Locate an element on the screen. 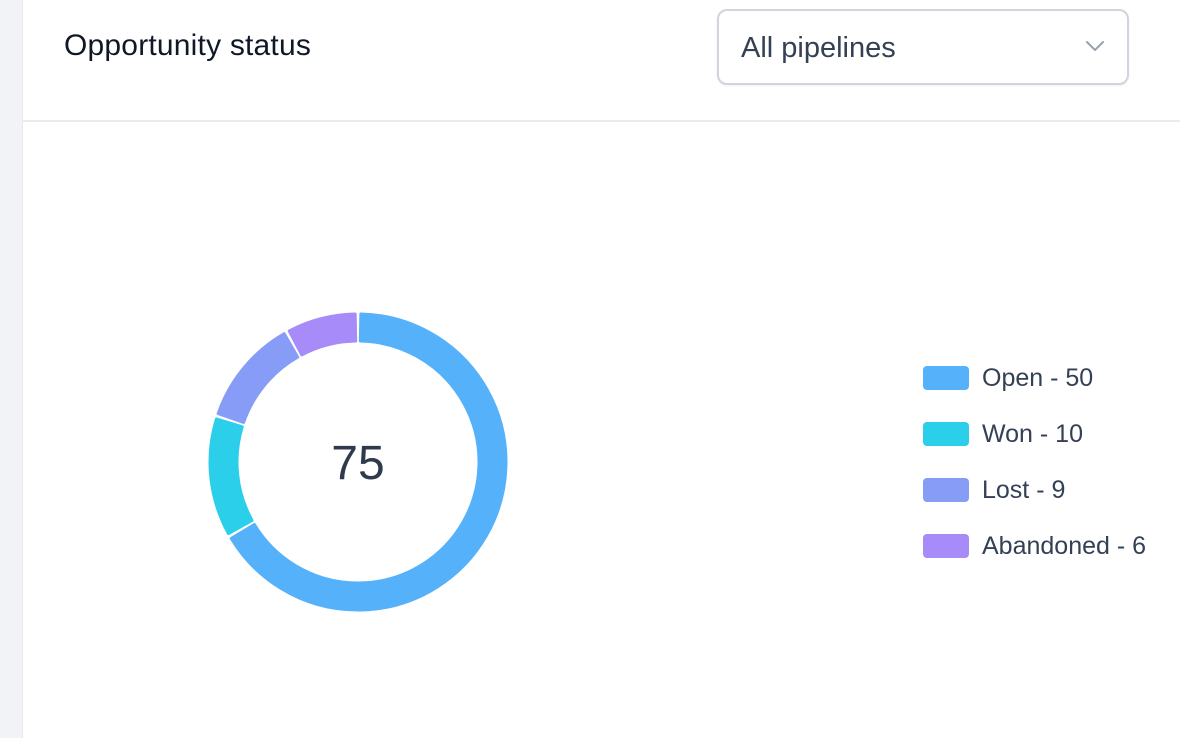  donut-segments is located at coordinates (358, 462).